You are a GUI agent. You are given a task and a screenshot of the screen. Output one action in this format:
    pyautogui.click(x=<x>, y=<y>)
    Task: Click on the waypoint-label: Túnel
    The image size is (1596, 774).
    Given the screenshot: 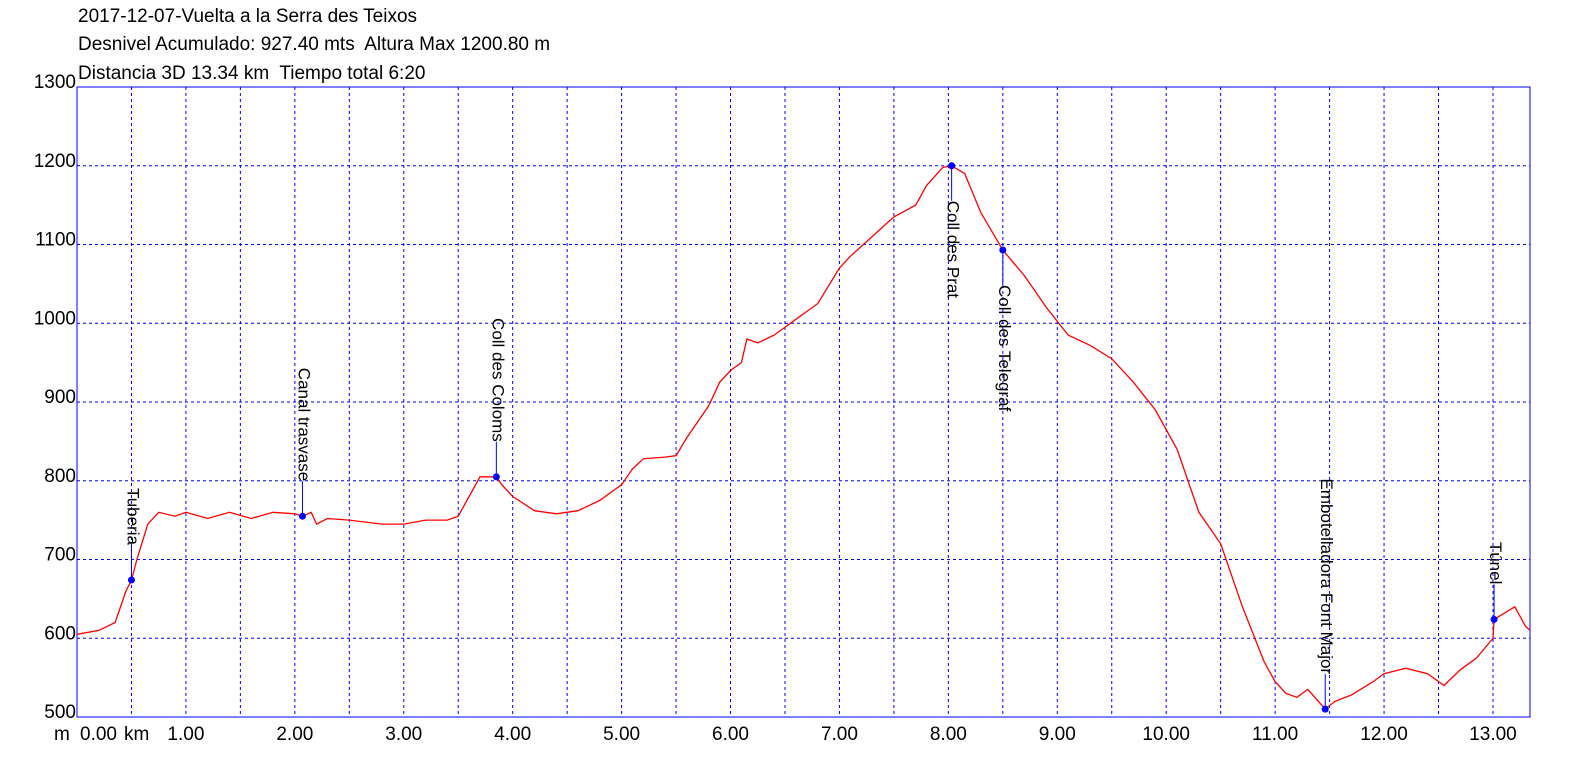 What is the action you would take?
    pyautogui.click(x=1495, y=563)
    